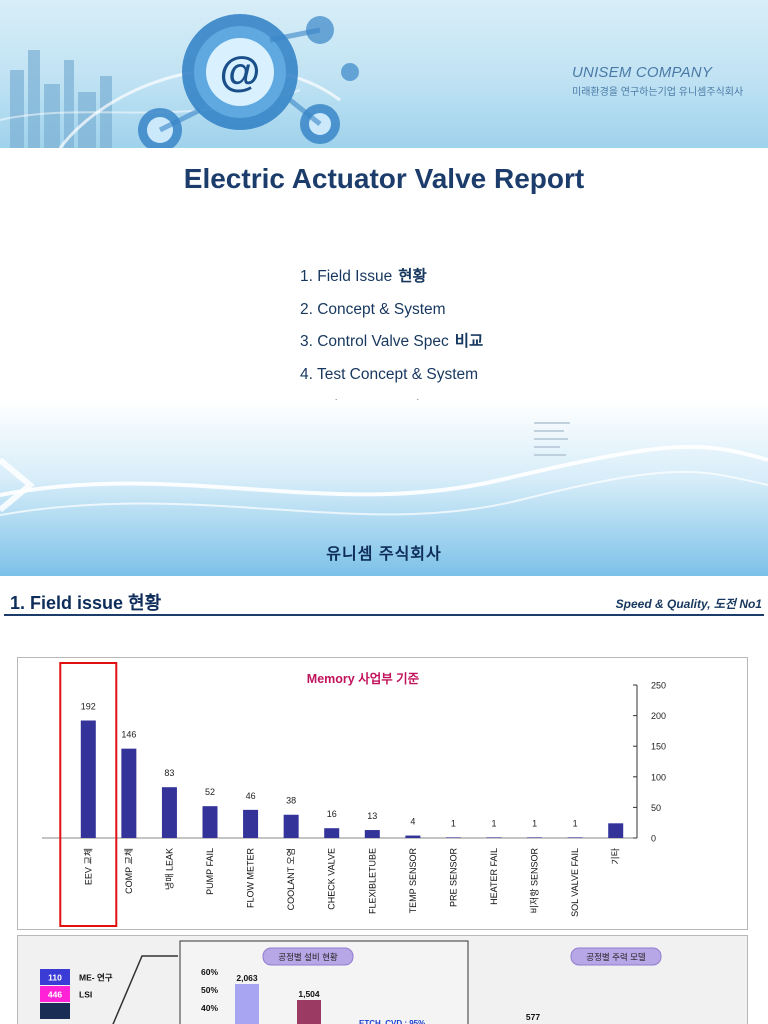 This screenshot has width=768, height=1024. What do you see at coordinates (247, 978) in the screenshot?
I see `lower-bar-label: 2,063` at bounding box center [247, 978].